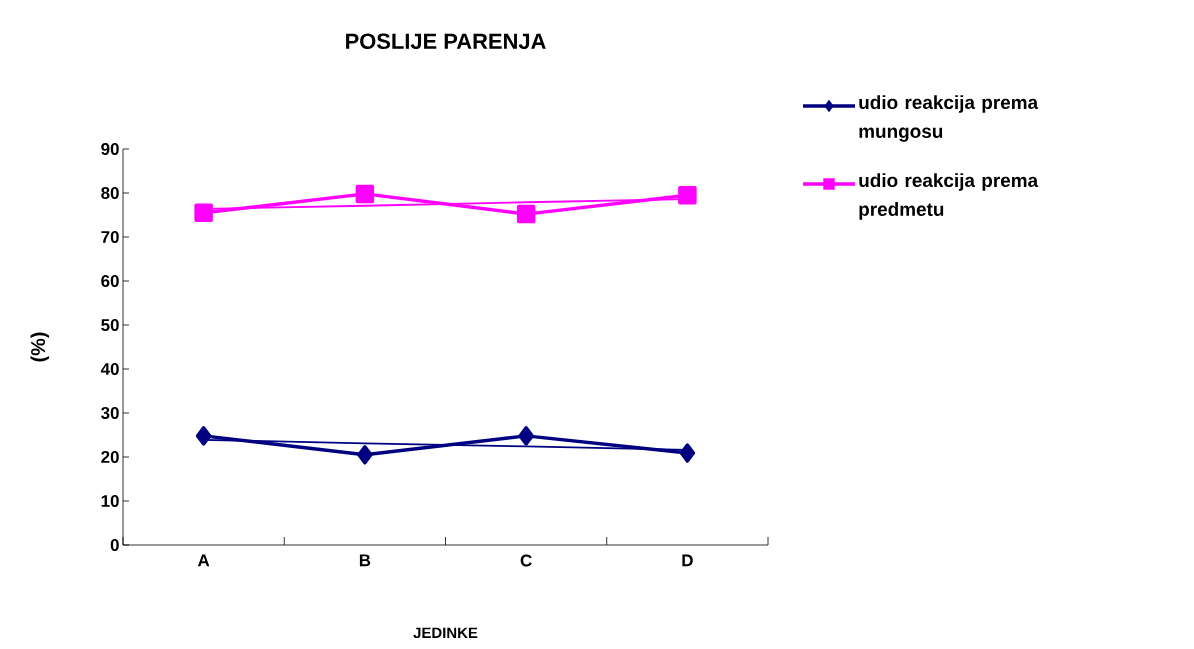 This screenshot has width=1194, height=649. Describe the element at coordinates (110, 500) in the screenshot. I see `y-tick-label: 10` at that location.